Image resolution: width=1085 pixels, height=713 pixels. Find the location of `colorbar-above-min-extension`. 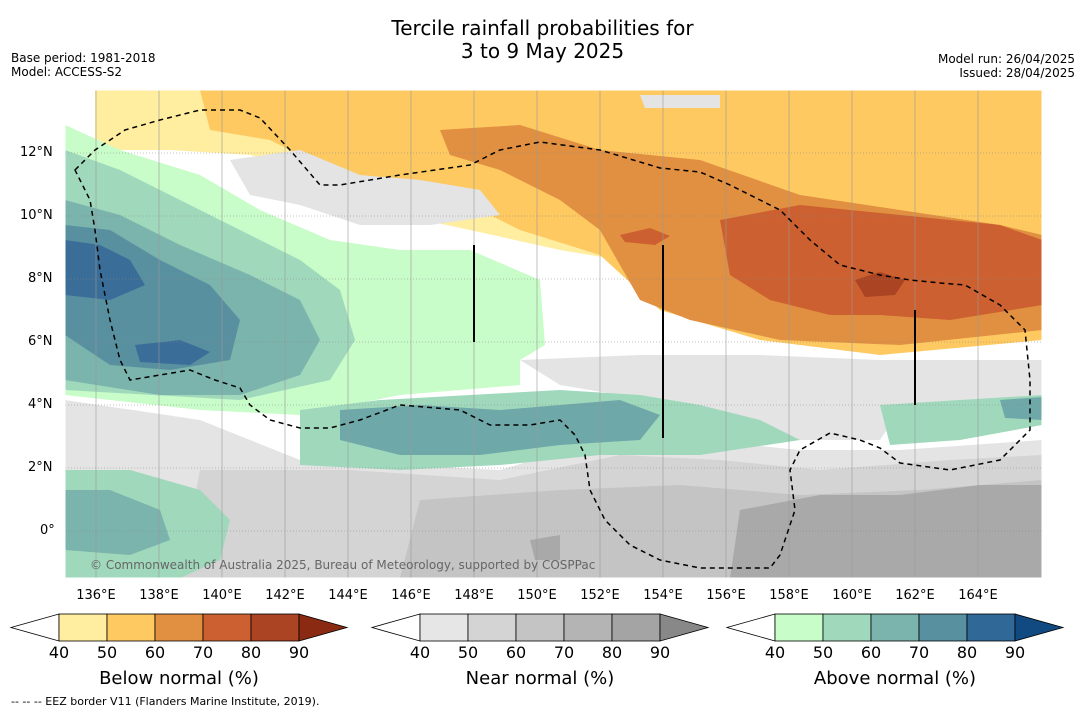

colorbar-above-min-extension is located at coordinates (750, 627).